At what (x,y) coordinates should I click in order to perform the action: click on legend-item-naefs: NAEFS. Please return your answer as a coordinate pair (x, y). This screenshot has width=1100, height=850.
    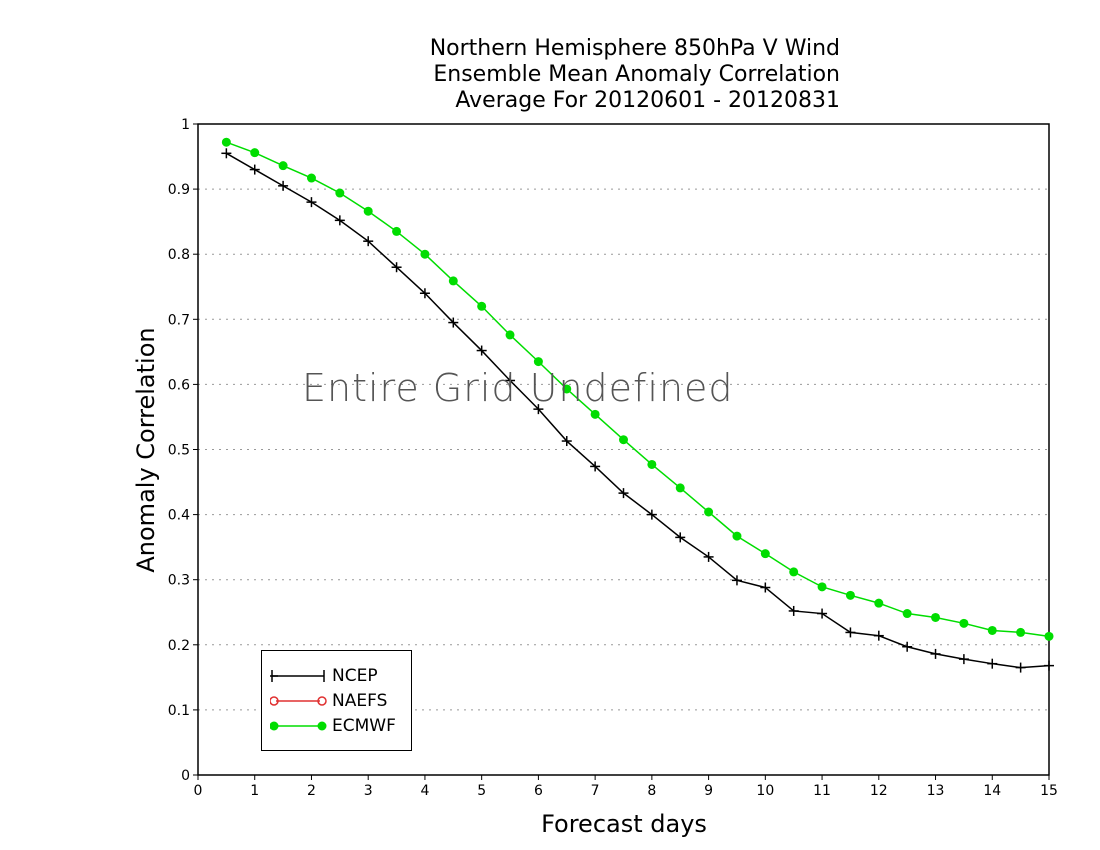
    Looking at the image, I should click on (340, 701).